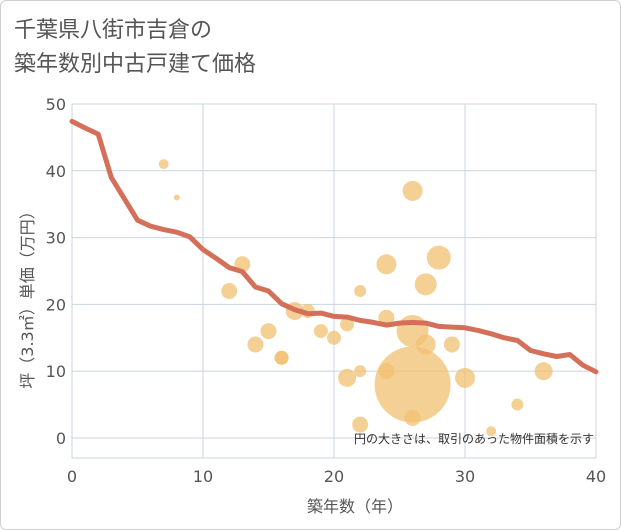  What do you see at coordinates (465, 476) in the screenshot?
I see `x-tick-label: 30` at bounding box center [465, 476].